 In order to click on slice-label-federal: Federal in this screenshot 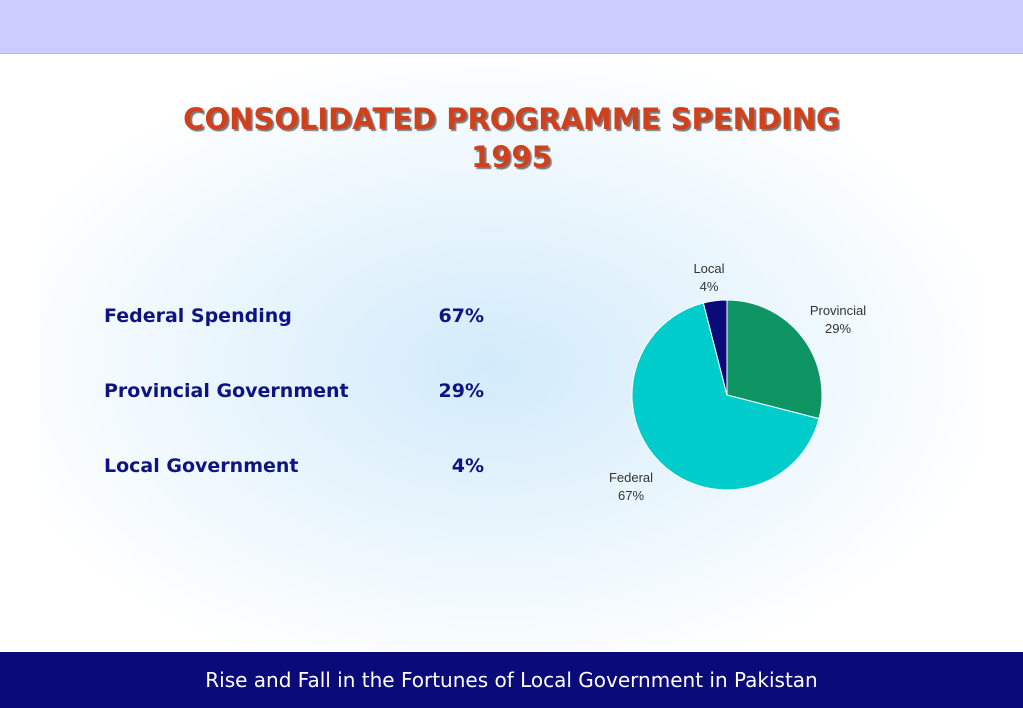, I will do `click(631, 477)`.